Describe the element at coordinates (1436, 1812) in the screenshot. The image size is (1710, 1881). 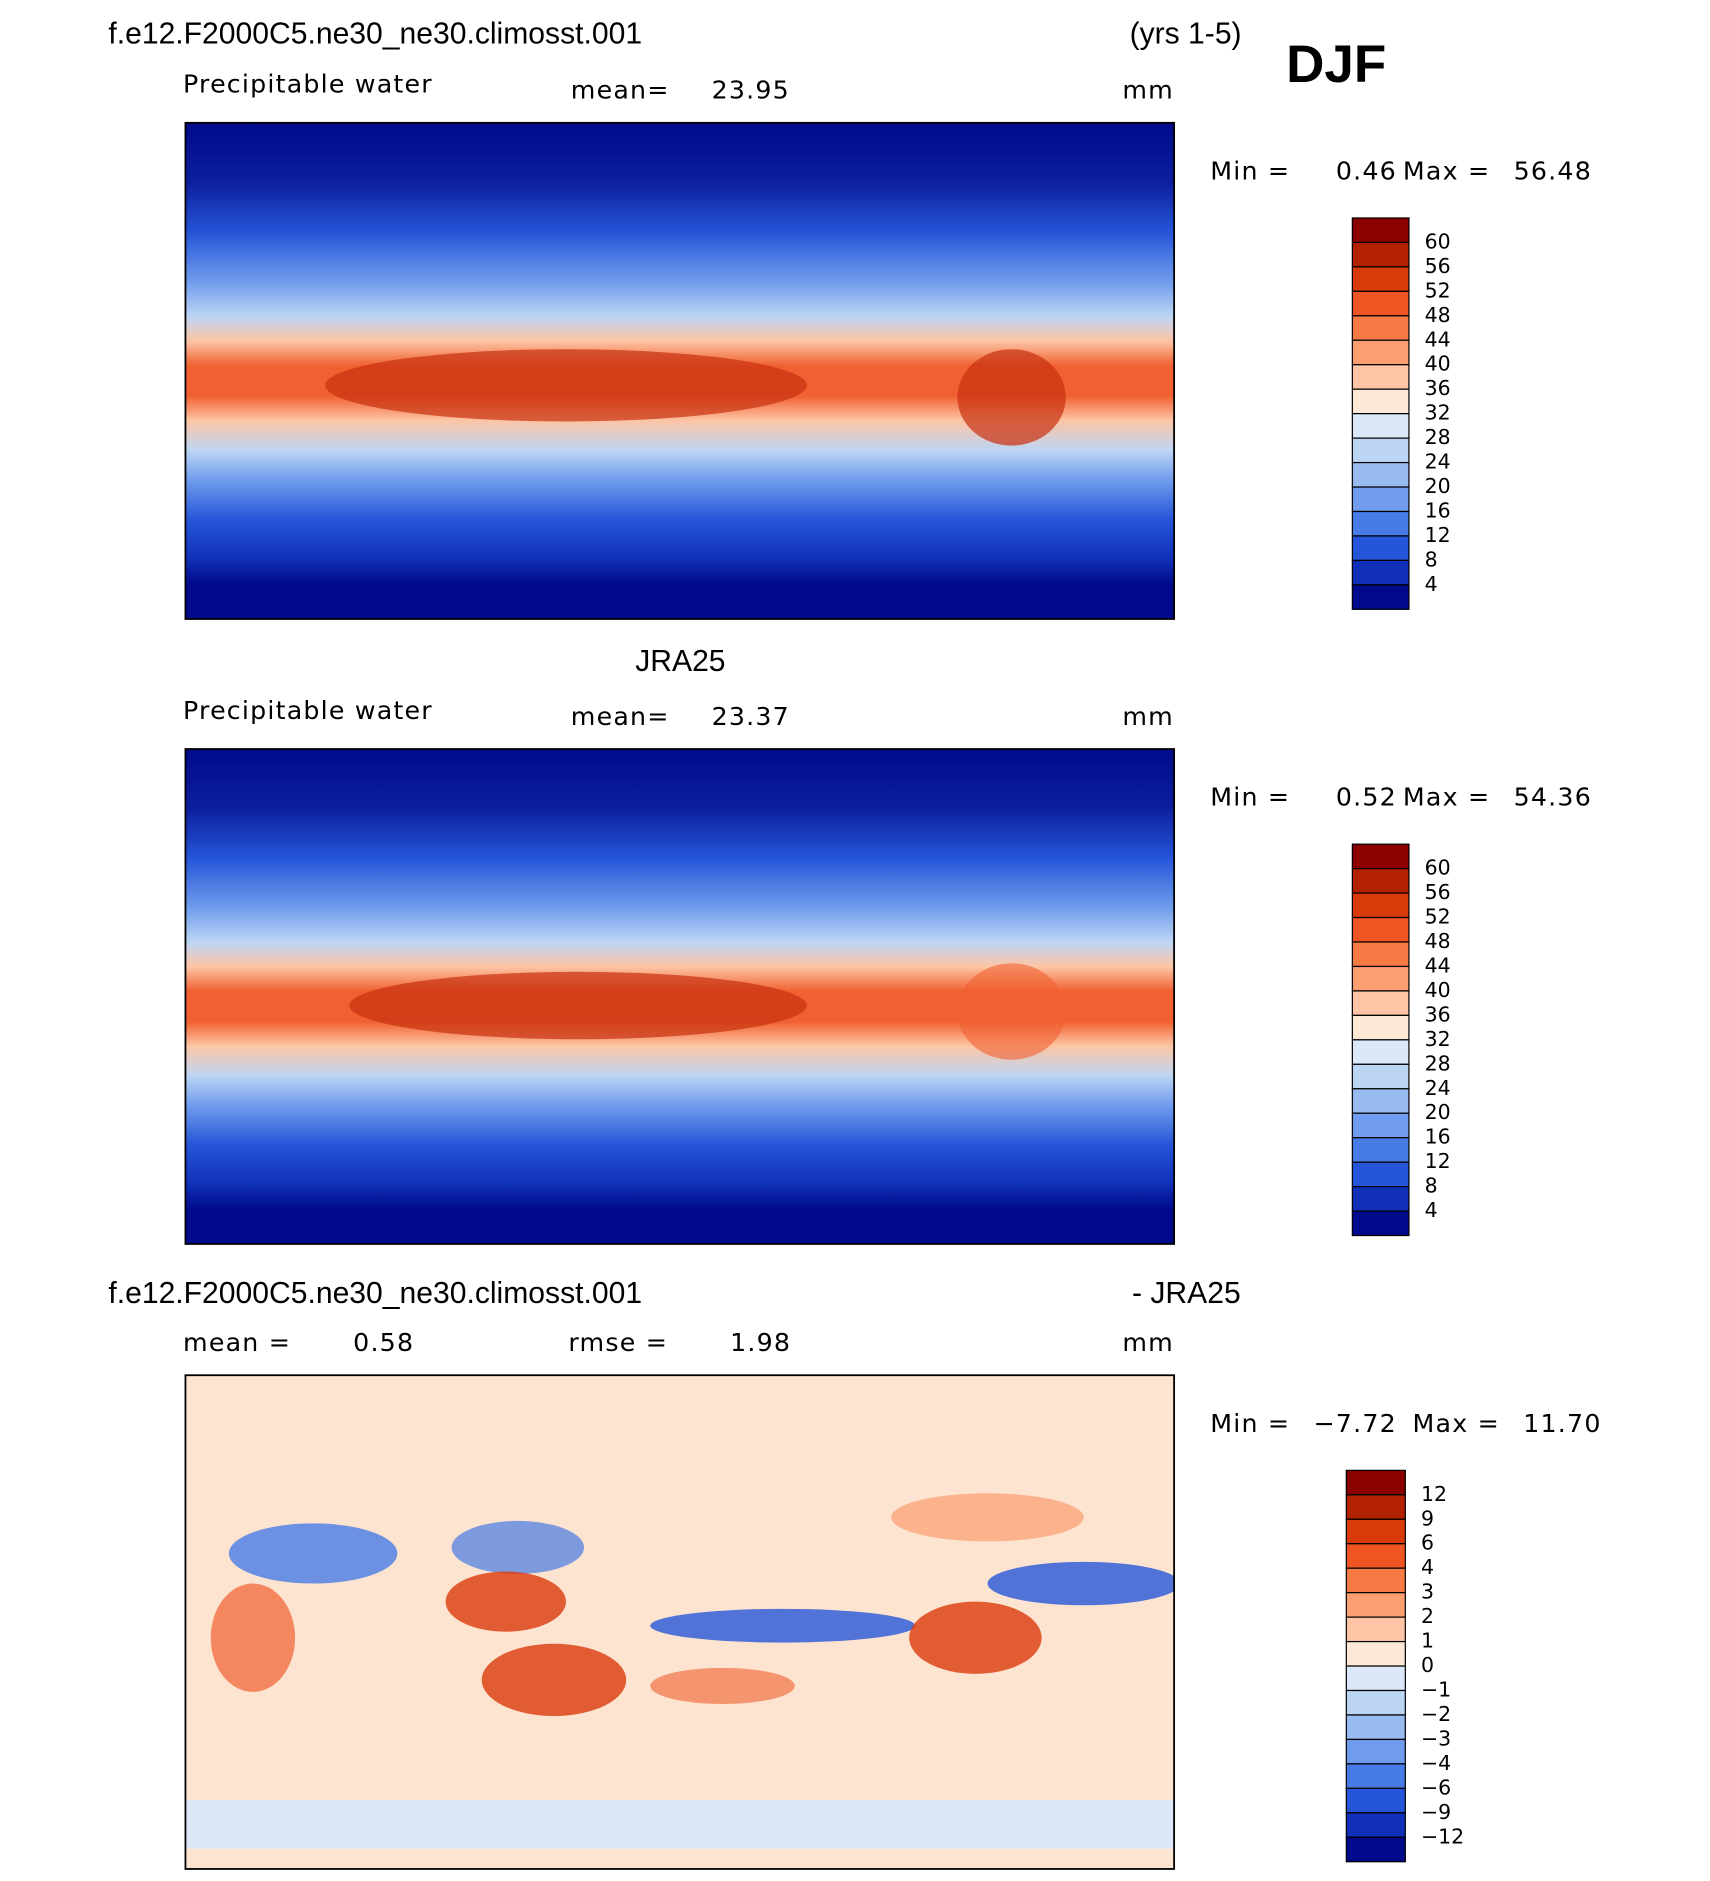
I see `colorbar-label: −9` at that location.